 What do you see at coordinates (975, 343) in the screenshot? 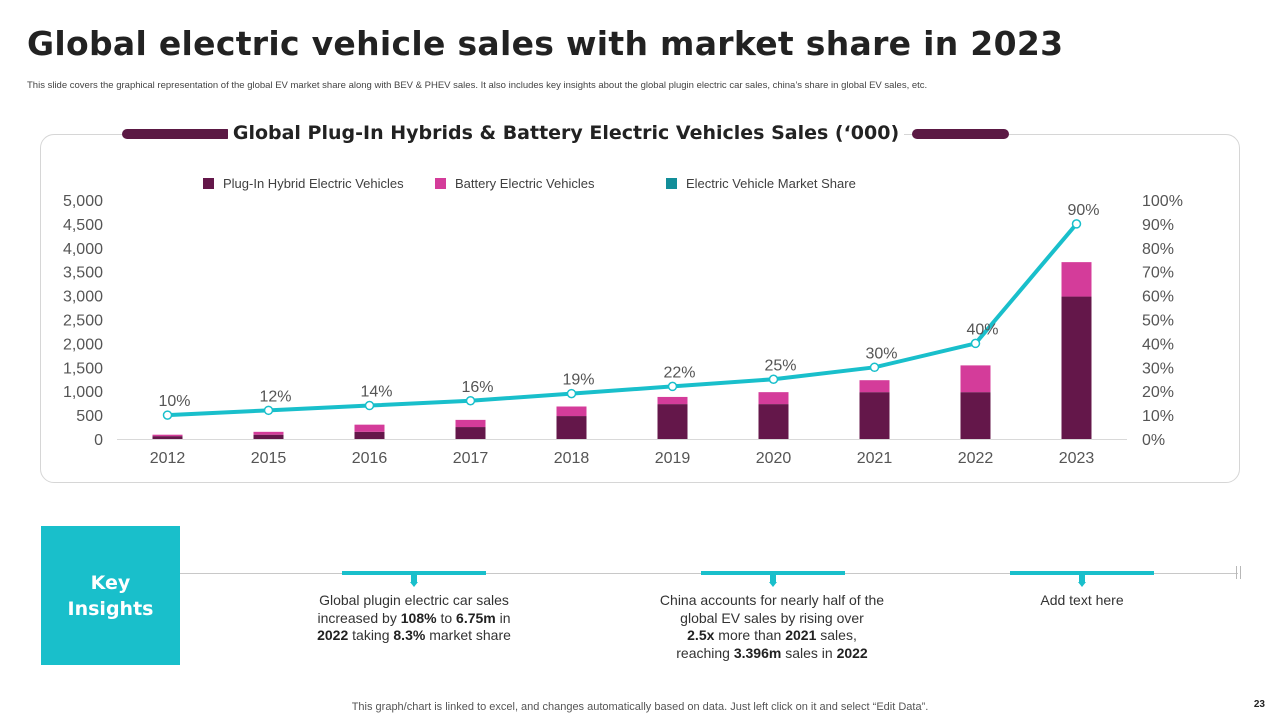
I see `market-share-point-2022` at bounding box center [975, 343].